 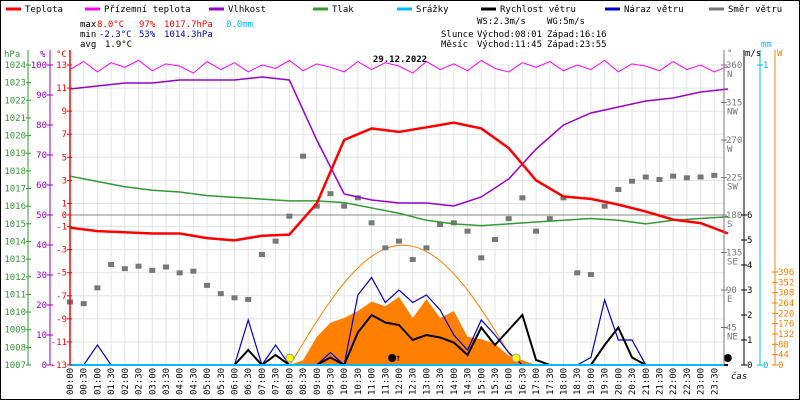 I want to click on temperature-unit: °C, so click(x=61, y=55).